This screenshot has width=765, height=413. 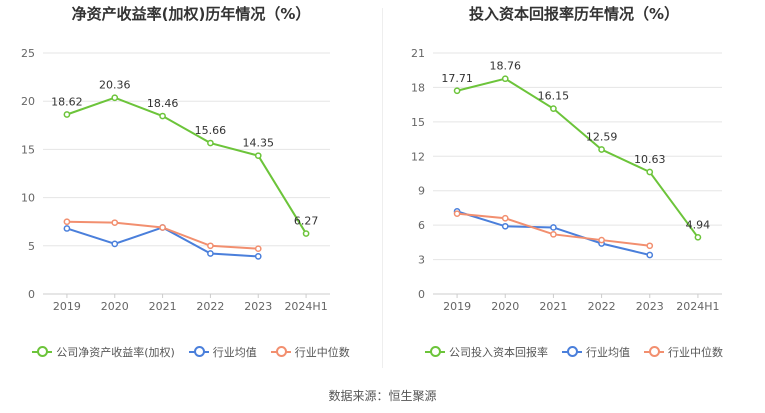 I want to click on y-tick-label: 20, so click(x=28, y=101).